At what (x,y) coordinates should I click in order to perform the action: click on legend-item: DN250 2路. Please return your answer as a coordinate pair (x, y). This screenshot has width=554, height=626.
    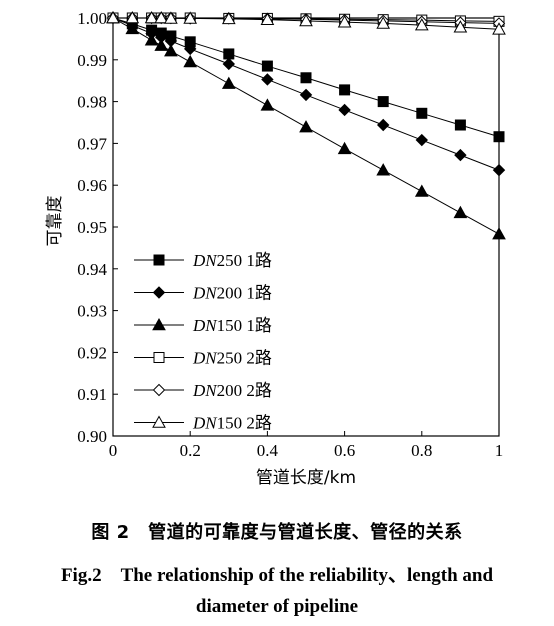
    Looking at the image, I should click on (203, 359).